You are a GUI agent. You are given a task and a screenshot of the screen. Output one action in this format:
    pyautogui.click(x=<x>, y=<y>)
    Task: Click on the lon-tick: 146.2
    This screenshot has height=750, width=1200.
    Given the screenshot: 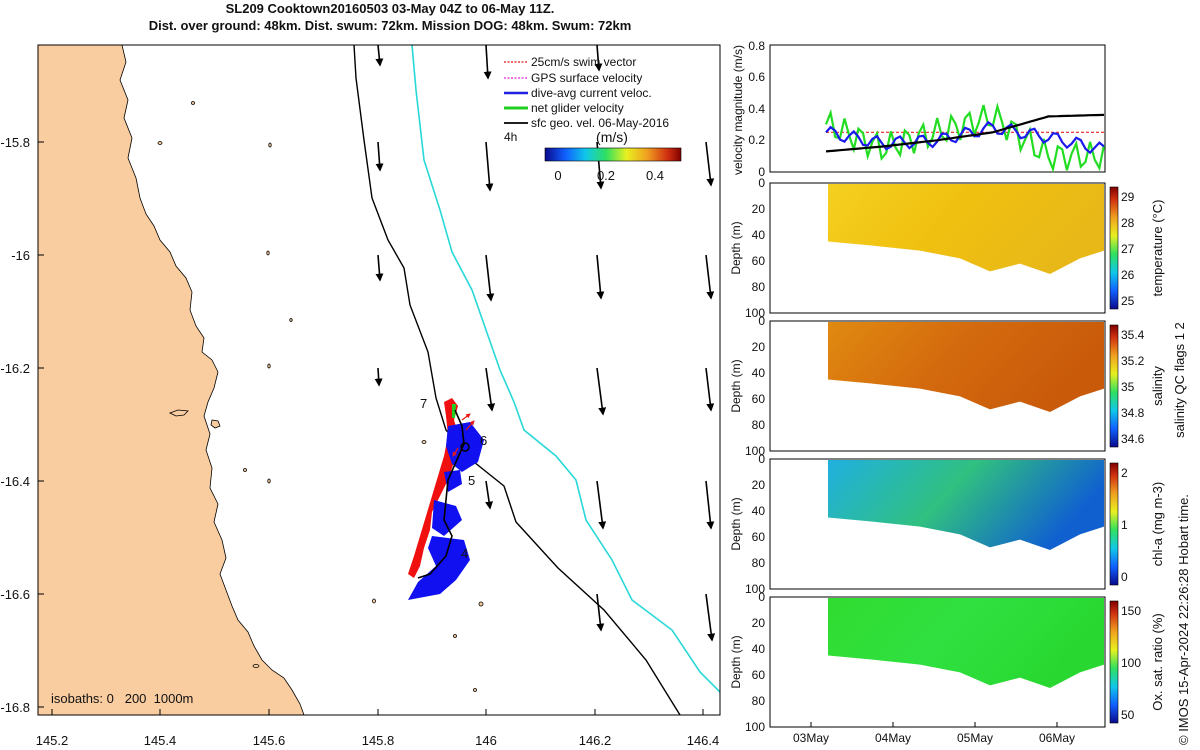 What is the action you would take?
    pyautogui.click(x=595, y=740)
    